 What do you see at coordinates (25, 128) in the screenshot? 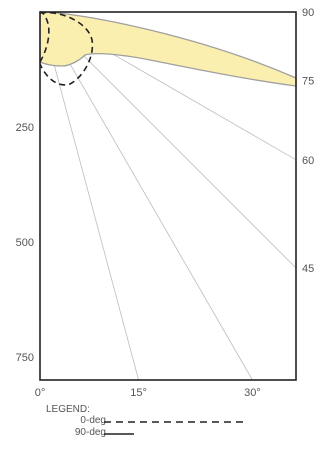
I see `y-tick-label: 250` at bounding box center [25, 128].